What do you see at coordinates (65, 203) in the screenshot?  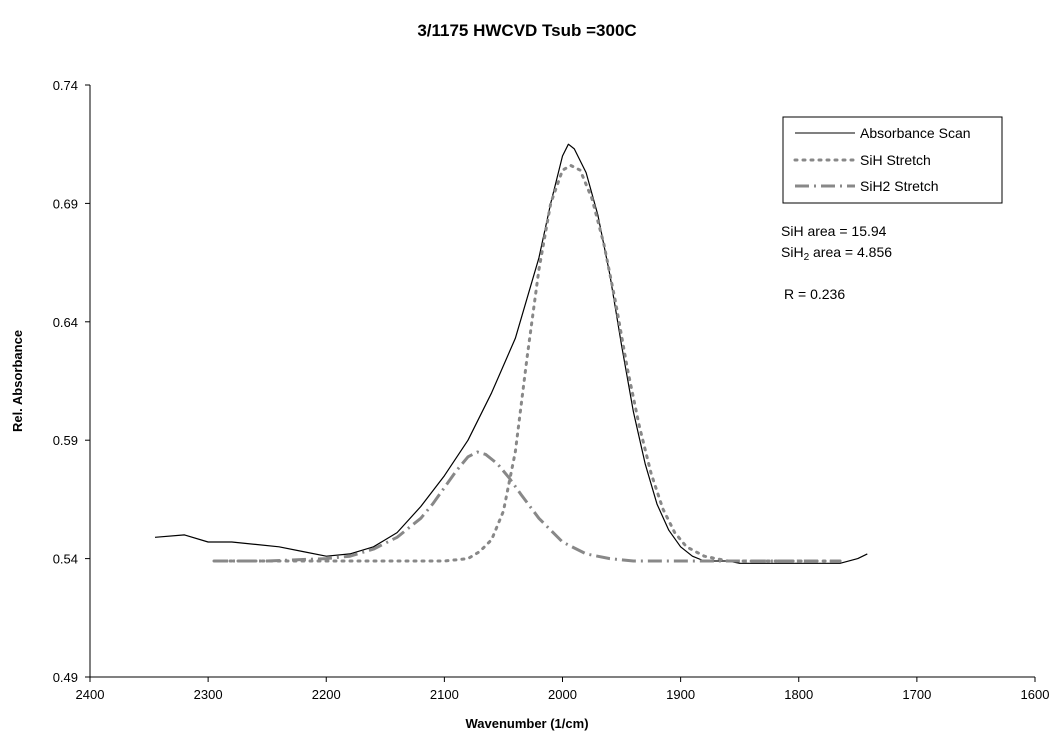 I see `y-tick-label-1: 0.69` at bounding box center [65, 203].